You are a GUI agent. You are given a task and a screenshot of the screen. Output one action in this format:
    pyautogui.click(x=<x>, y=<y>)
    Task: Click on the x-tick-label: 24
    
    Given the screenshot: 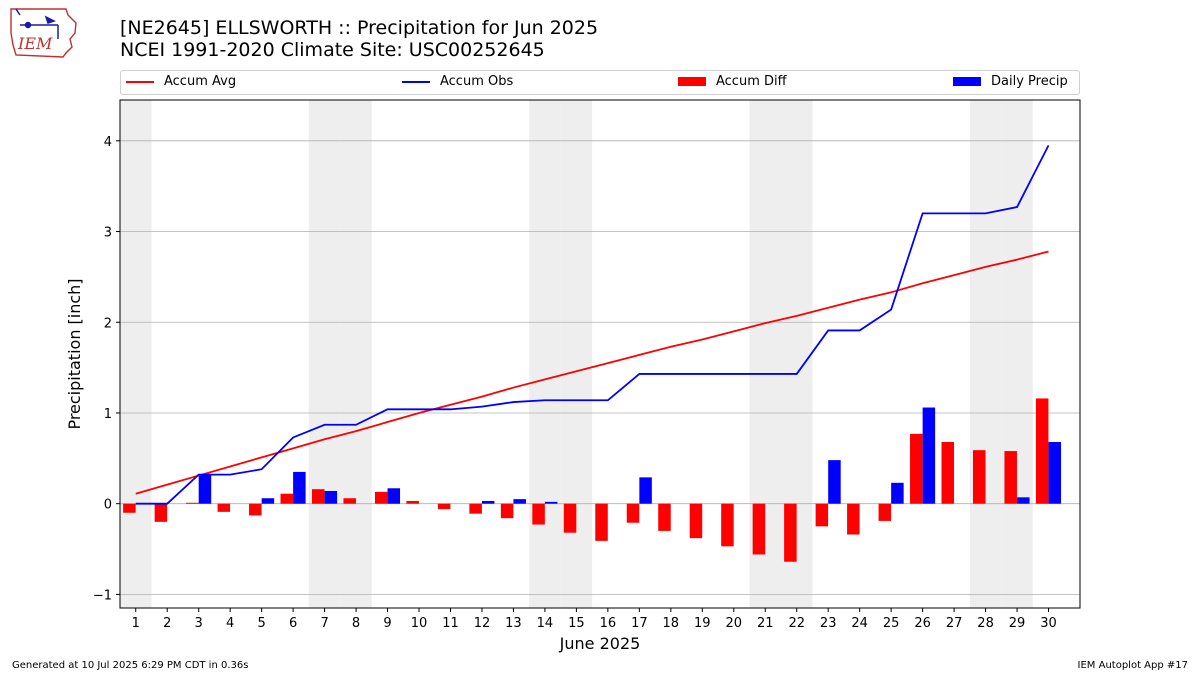 What is the action you would take?
    pyautogui.click(x=859, y=623)
    